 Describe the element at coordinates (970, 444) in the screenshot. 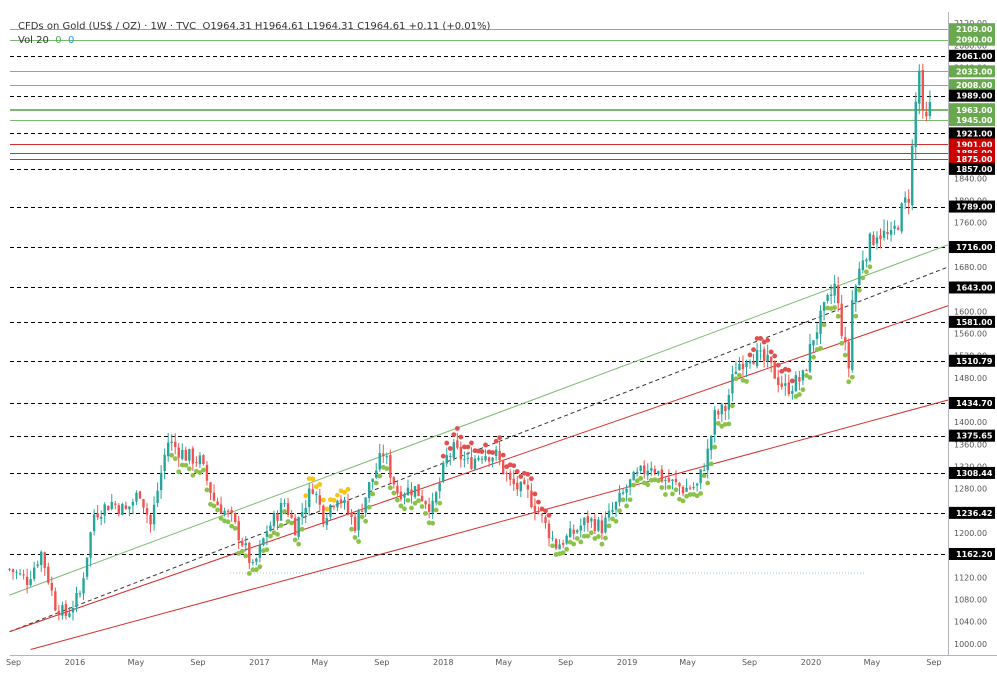

I see `price-tick-label: 1360.00` at that location.